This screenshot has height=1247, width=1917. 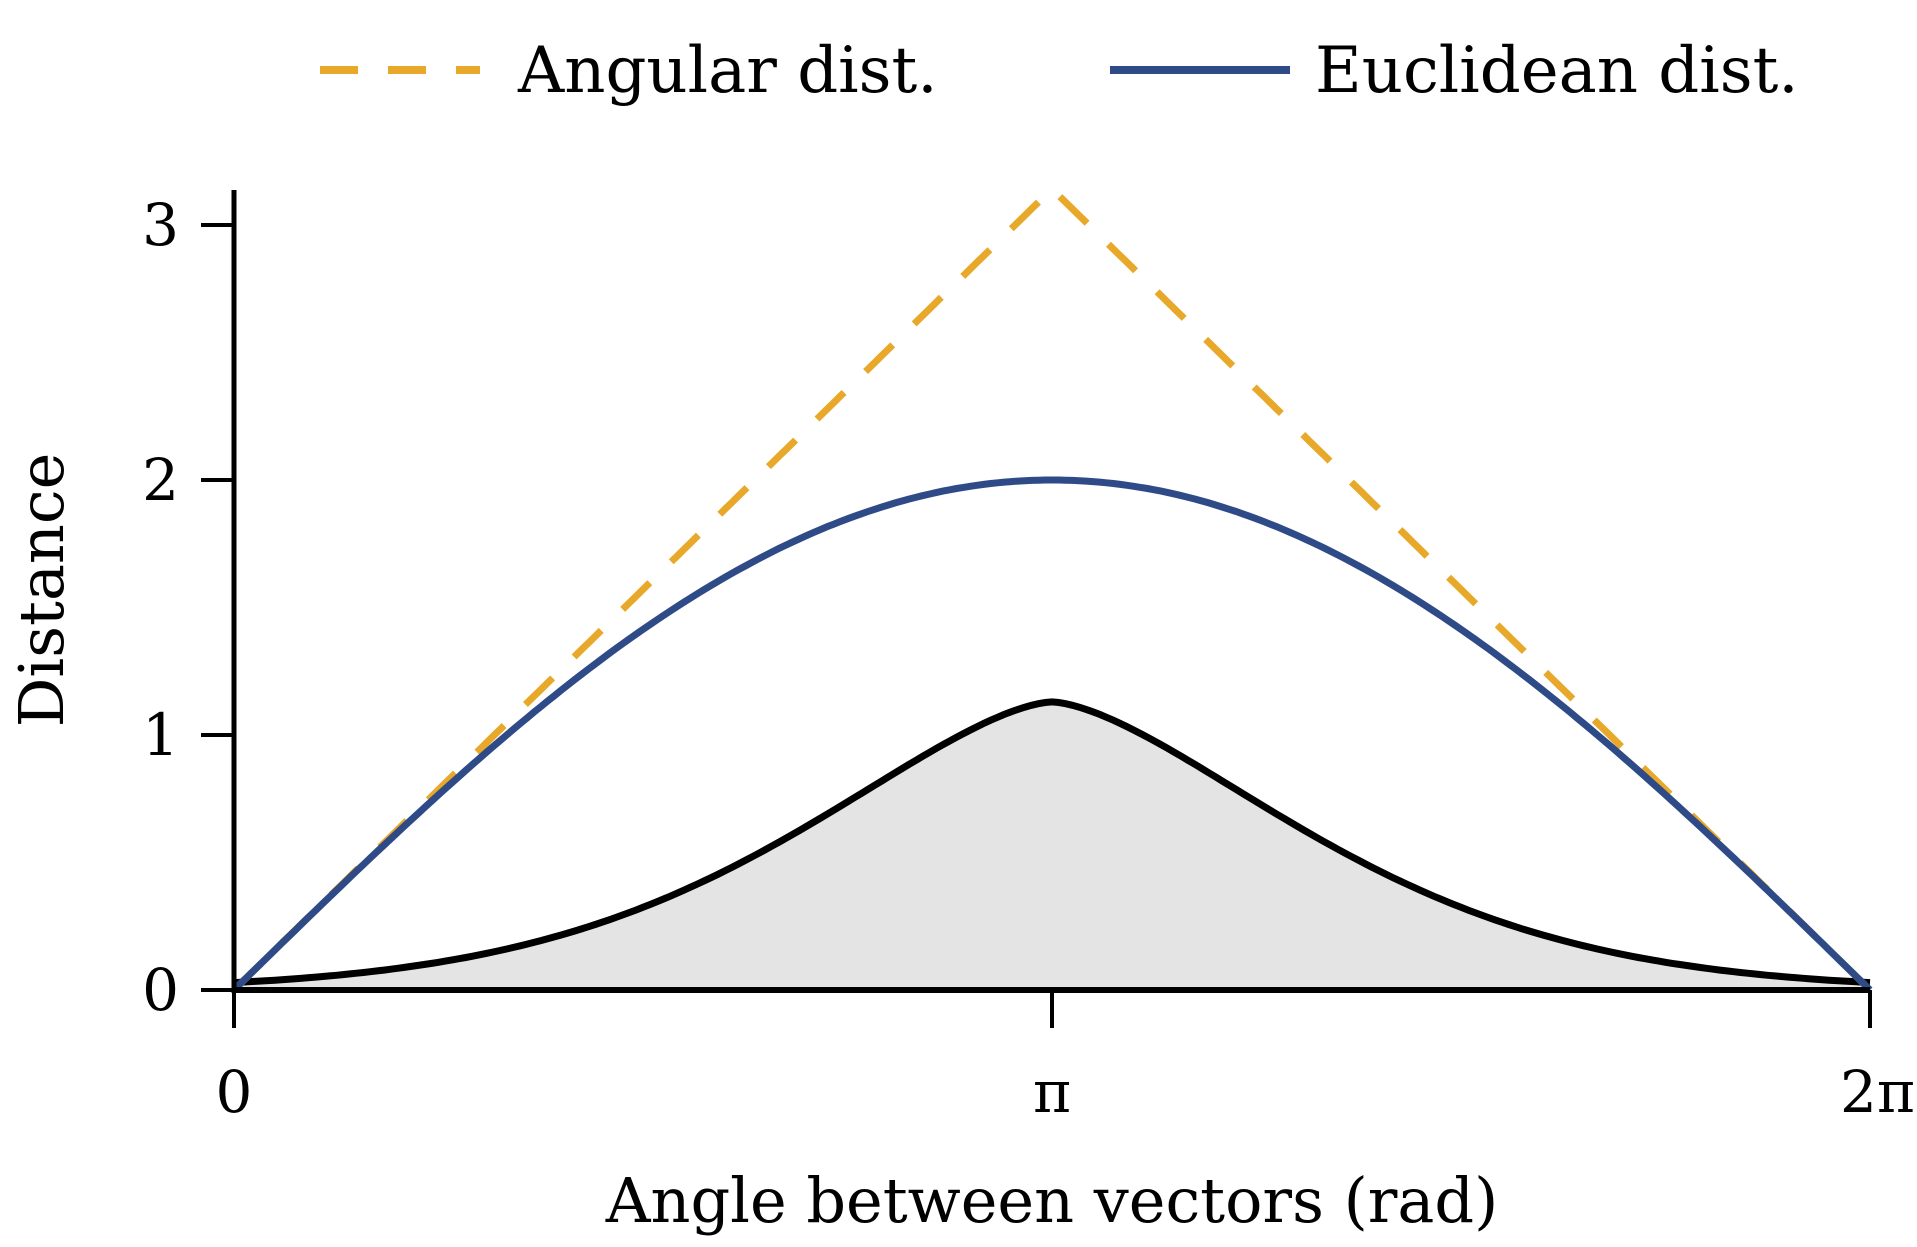 What do you see at coordinates (727, 71) in the screenshot?
I see `legend-label-angular: Angular dist.` at bounding box center [727, 71].